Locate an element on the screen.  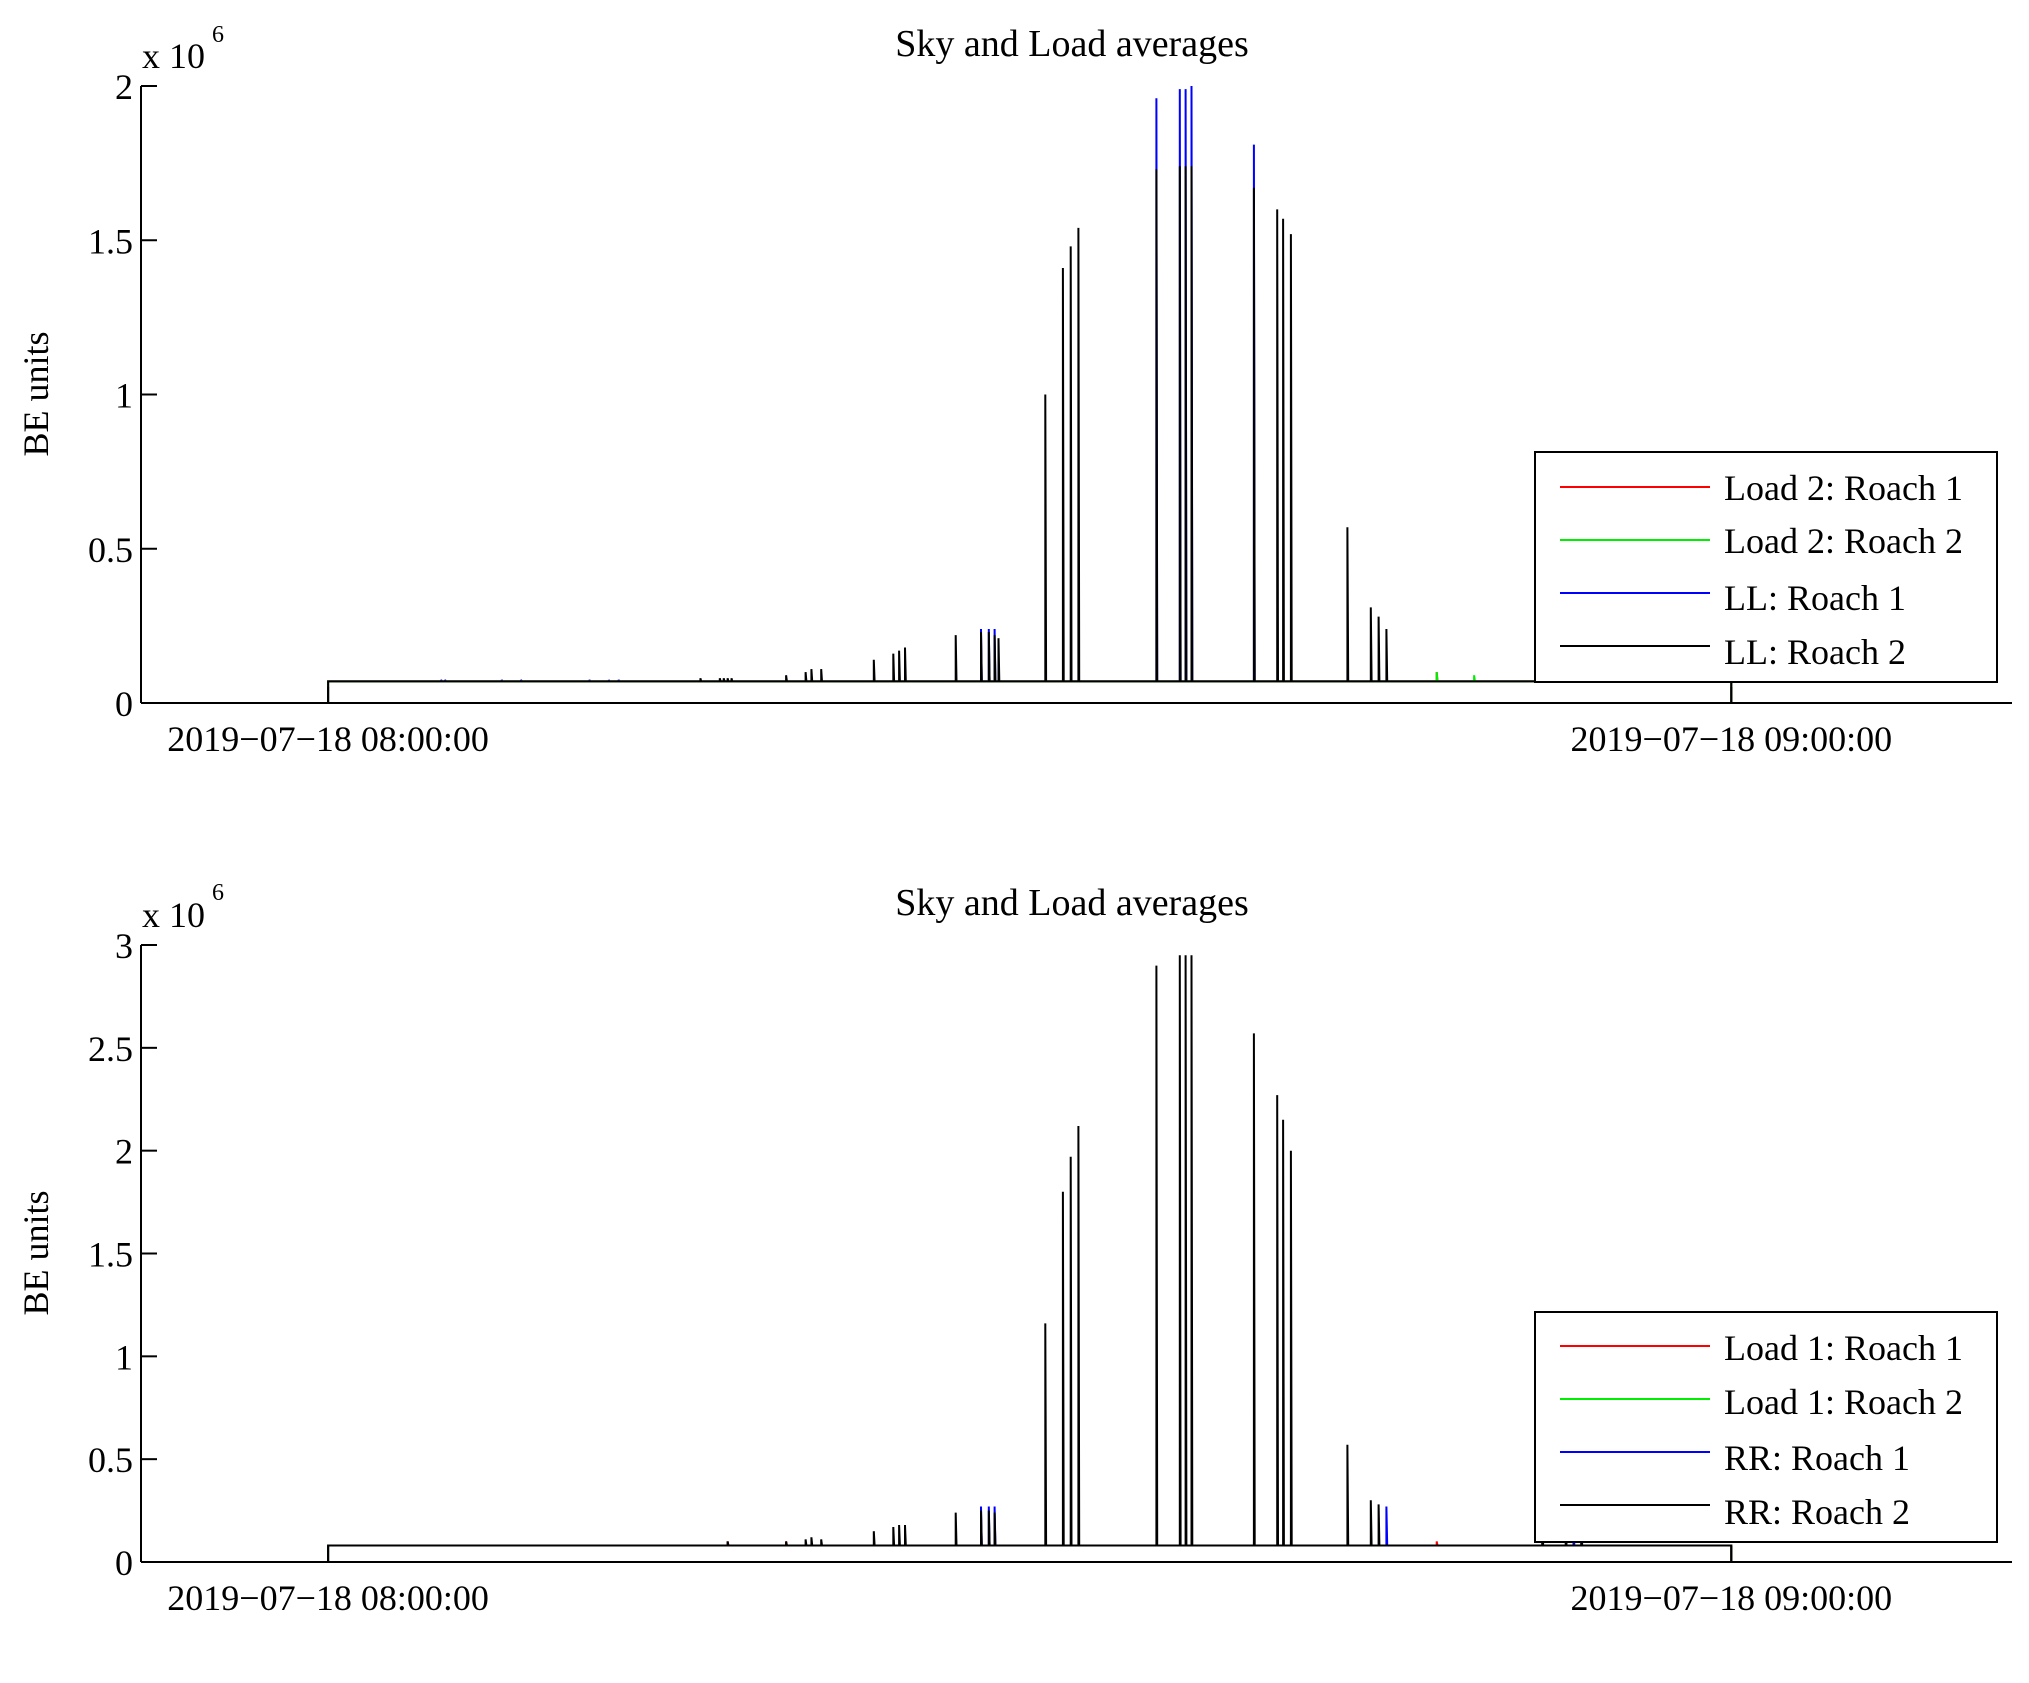
bottom-legend-entry: Load 1: Roach 1 is located at coordinates (1761, 1348).